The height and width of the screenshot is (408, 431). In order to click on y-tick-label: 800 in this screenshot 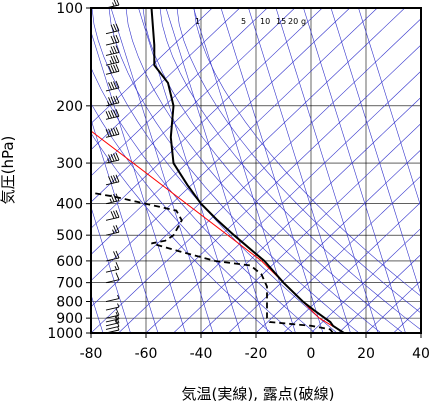, I will do `click(69, 303)`.